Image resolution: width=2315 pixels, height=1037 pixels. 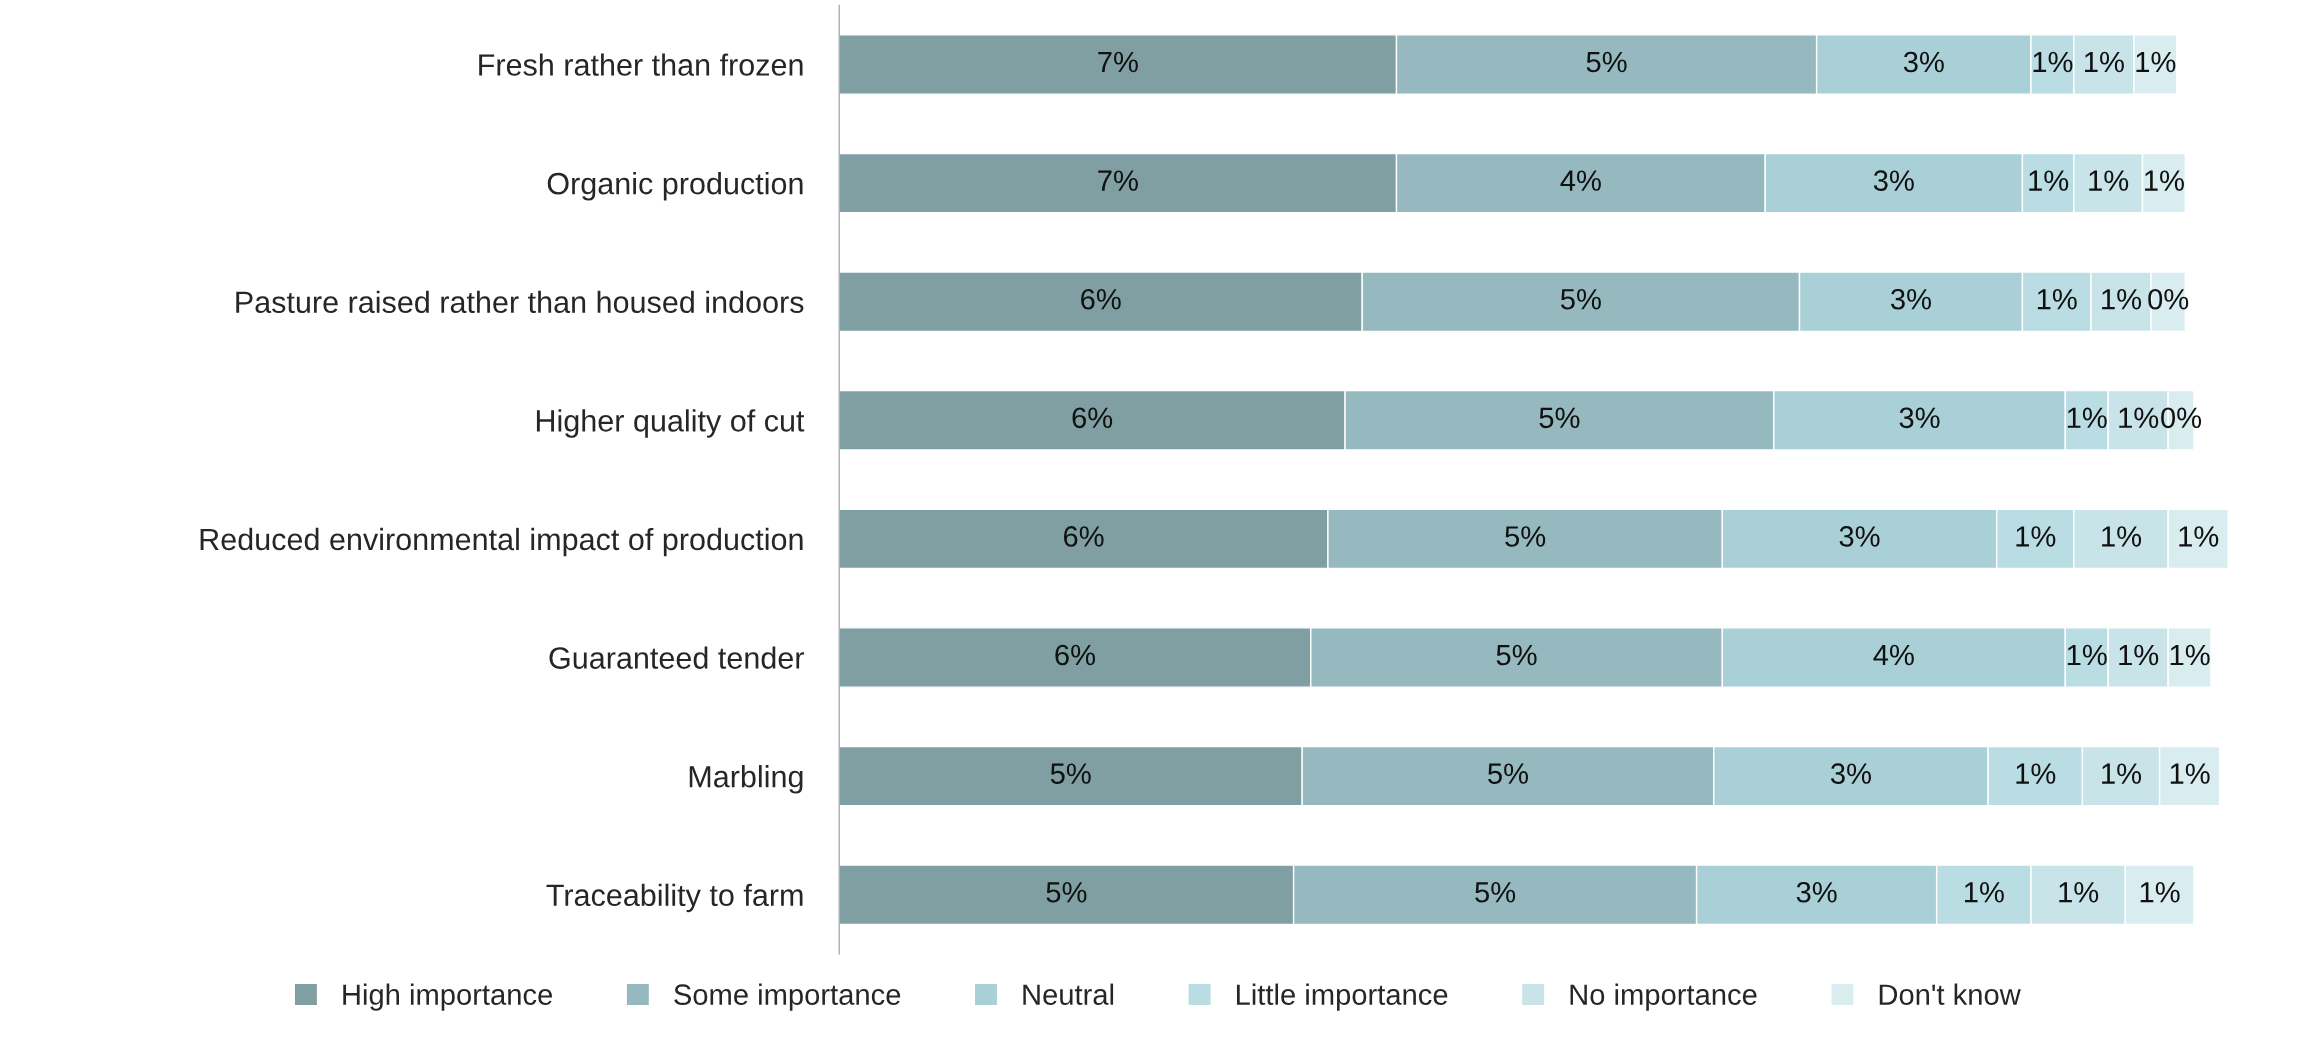 I want to click on legend-label: Little importance, so click(x=1342, y=997).